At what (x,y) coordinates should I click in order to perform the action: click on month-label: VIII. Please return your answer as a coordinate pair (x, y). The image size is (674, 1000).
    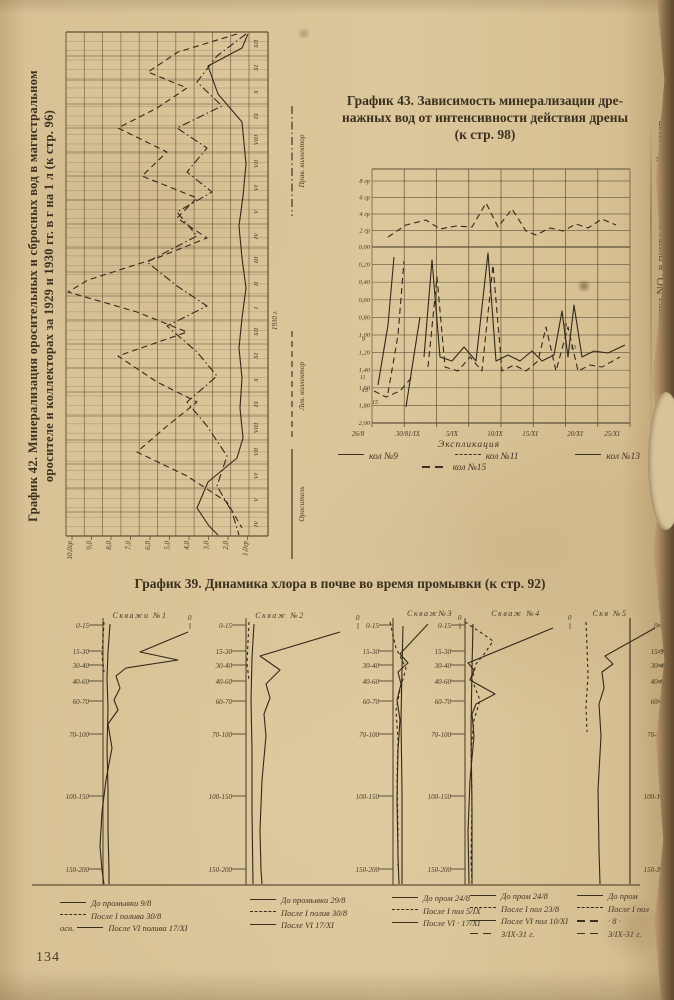
    Looking at the image, I should click on (256, 139).